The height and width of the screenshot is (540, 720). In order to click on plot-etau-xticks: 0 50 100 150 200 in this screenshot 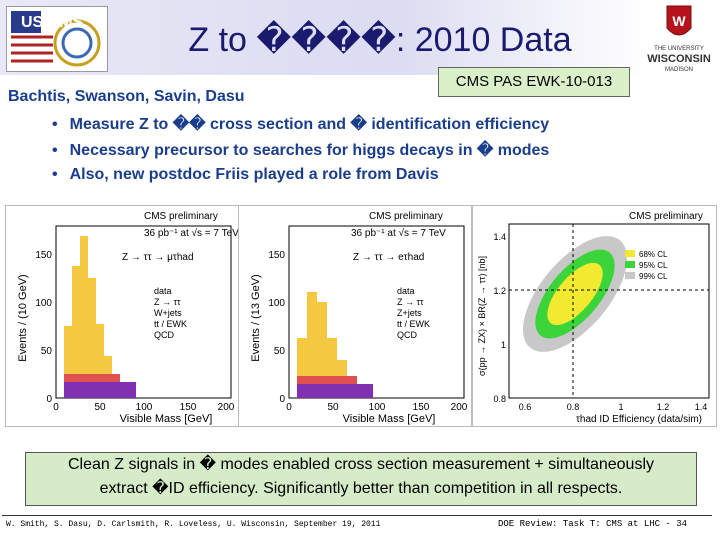, I will do `click(377, 407)`.